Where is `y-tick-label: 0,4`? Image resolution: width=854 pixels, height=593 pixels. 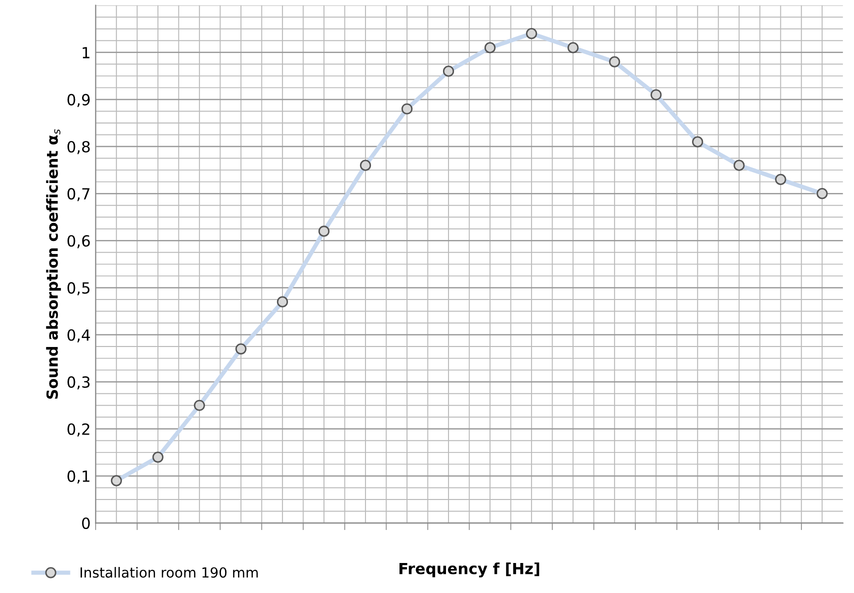 y-tick-label: 0,4 is located at coordinates (79, 335).